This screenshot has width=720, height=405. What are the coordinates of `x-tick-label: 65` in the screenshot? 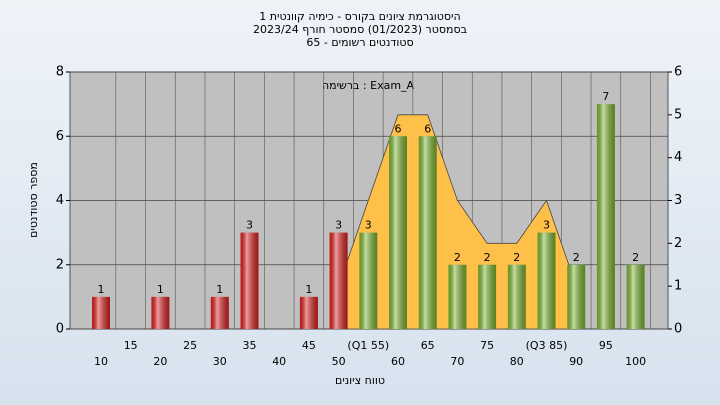 It's located at (428, 345).